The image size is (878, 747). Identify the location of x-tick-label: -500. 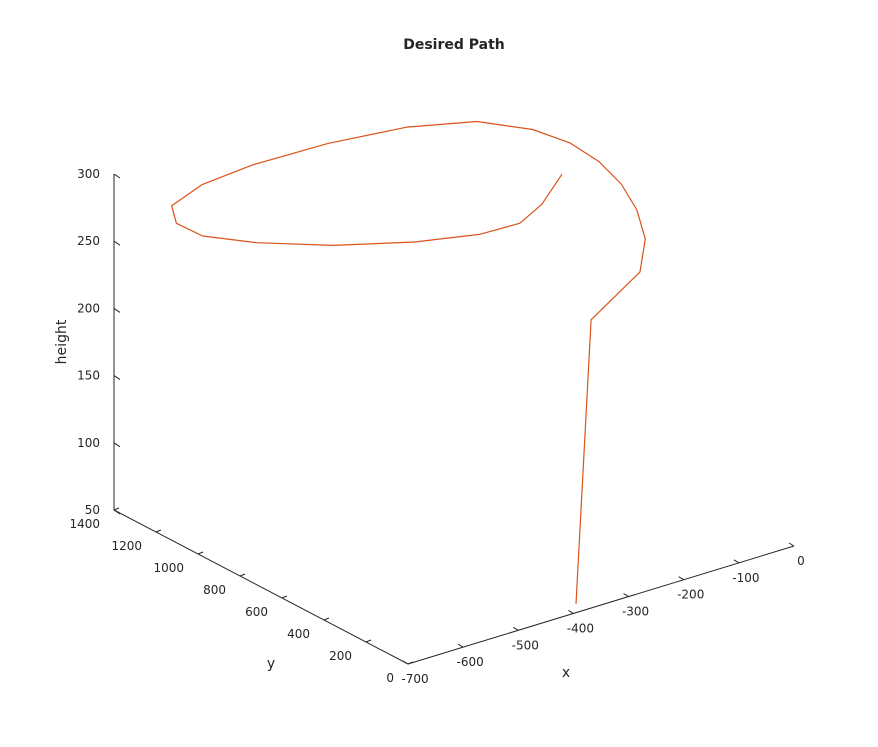
(525, 645).